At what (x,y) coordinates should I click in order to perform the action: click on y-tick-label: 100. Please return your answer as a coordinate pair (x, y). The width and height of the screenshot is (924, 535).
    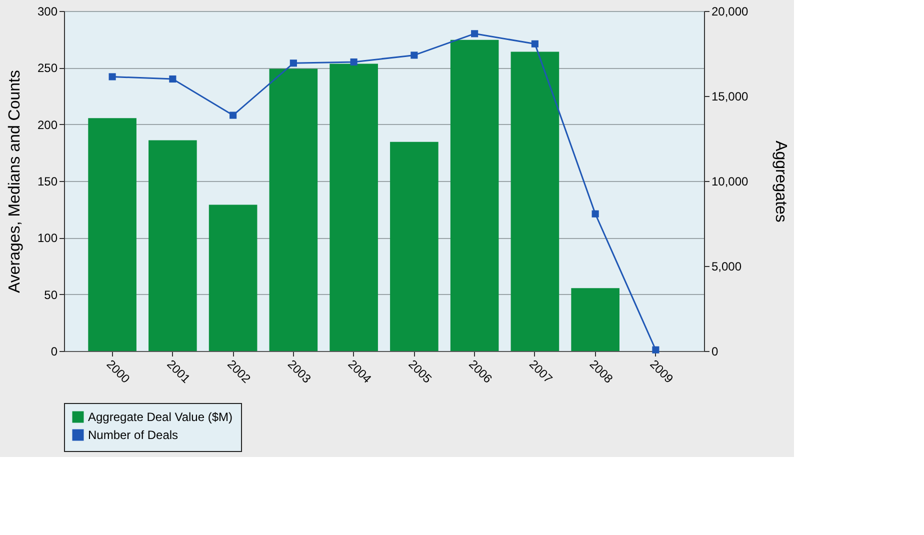
    Looking at the image, I should click on (47, 238).